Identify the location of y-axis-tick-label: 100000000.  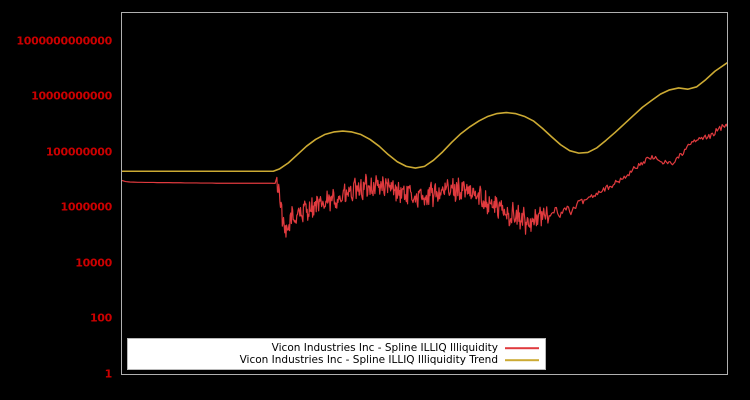
(78, 152).